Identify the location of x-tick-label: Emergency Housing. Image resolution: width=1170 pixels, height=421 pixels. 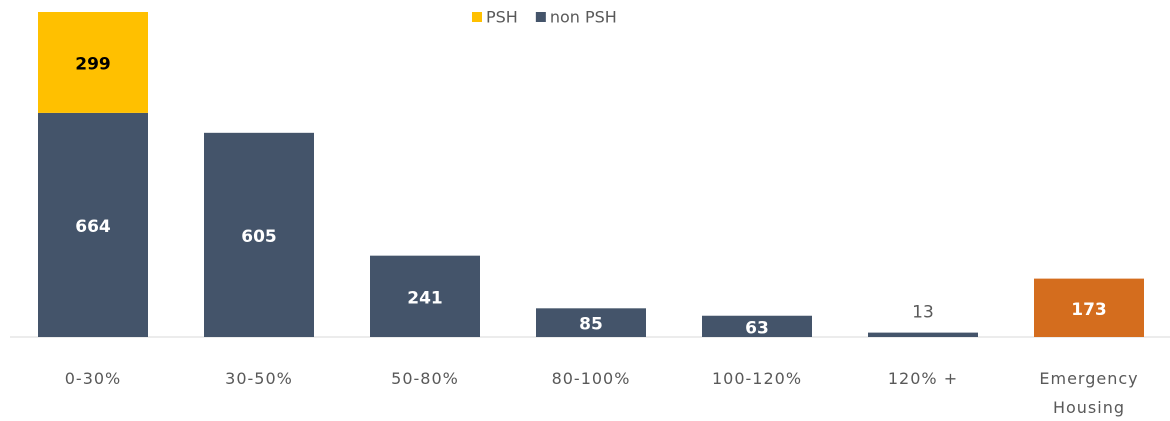
(1089, 393).